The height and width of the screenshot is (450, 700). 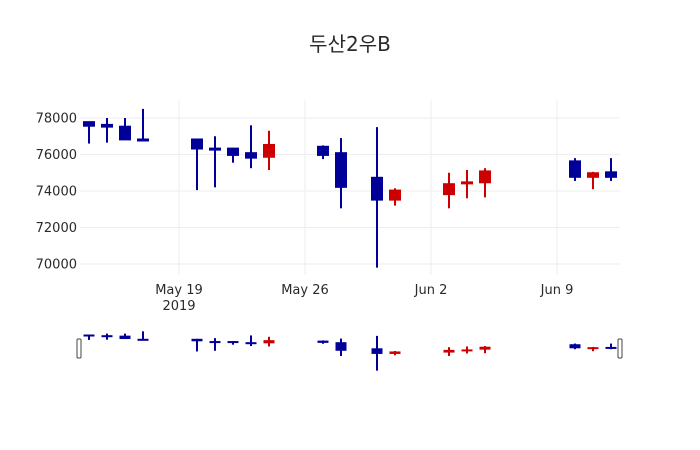 I want to click on y-tick-label: 70000, so click(x=56, y=264).